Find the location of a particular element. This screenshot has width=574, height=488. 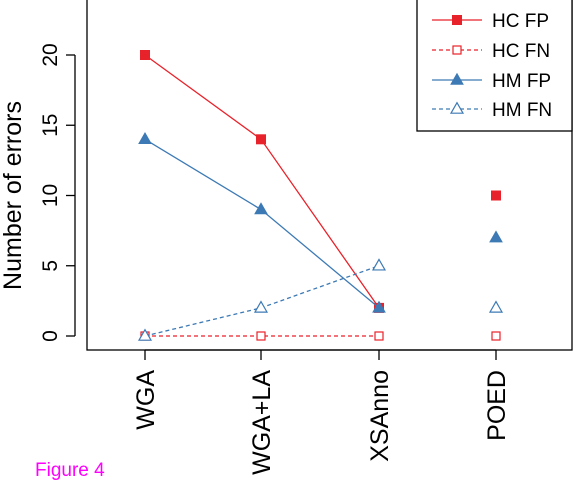

y-tick-label: 0 is located at coordinates (50, 336).